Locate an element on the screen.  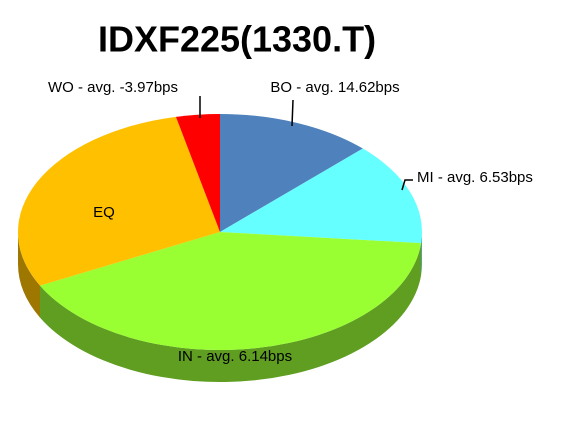
slice-label: WO - avg. -3.97bps is located at coordinates (113, 87).